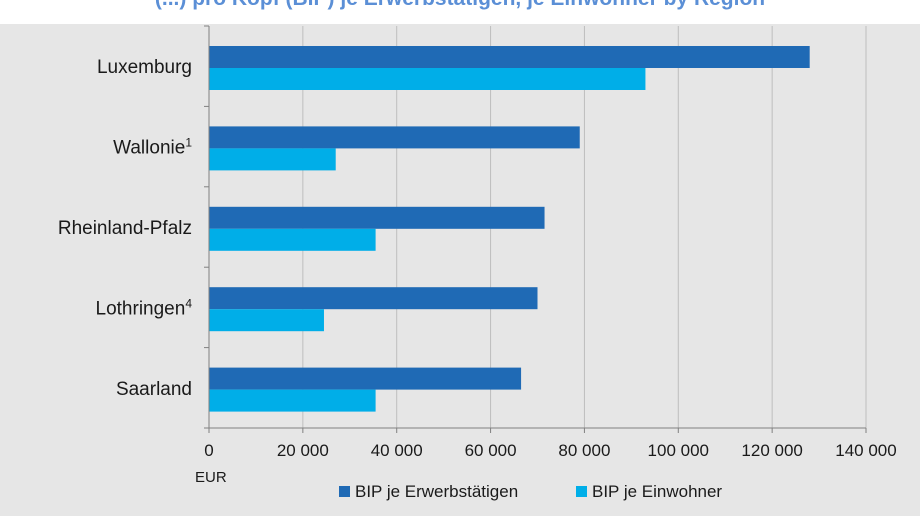 The width and height of the screenshot is (920, 516). What do you see at coordinates (771, 450) in the screenshot?
I see `x-tick-label: 120 000` at bounding box center [771, 450].